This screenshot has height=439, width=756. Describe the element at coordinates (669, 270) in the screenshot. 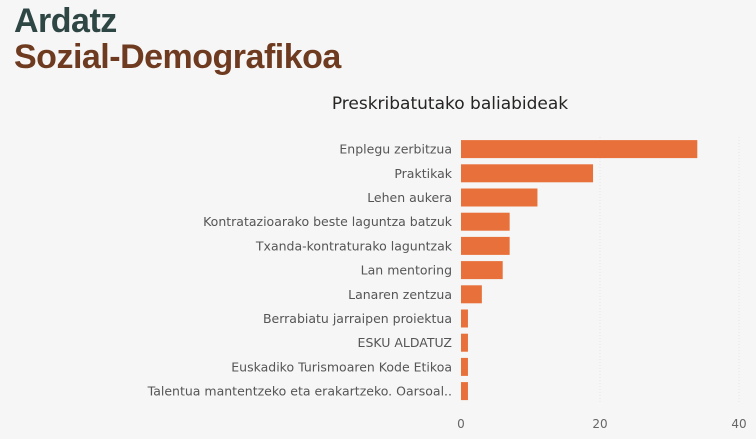

I see `gridlines` at that location.